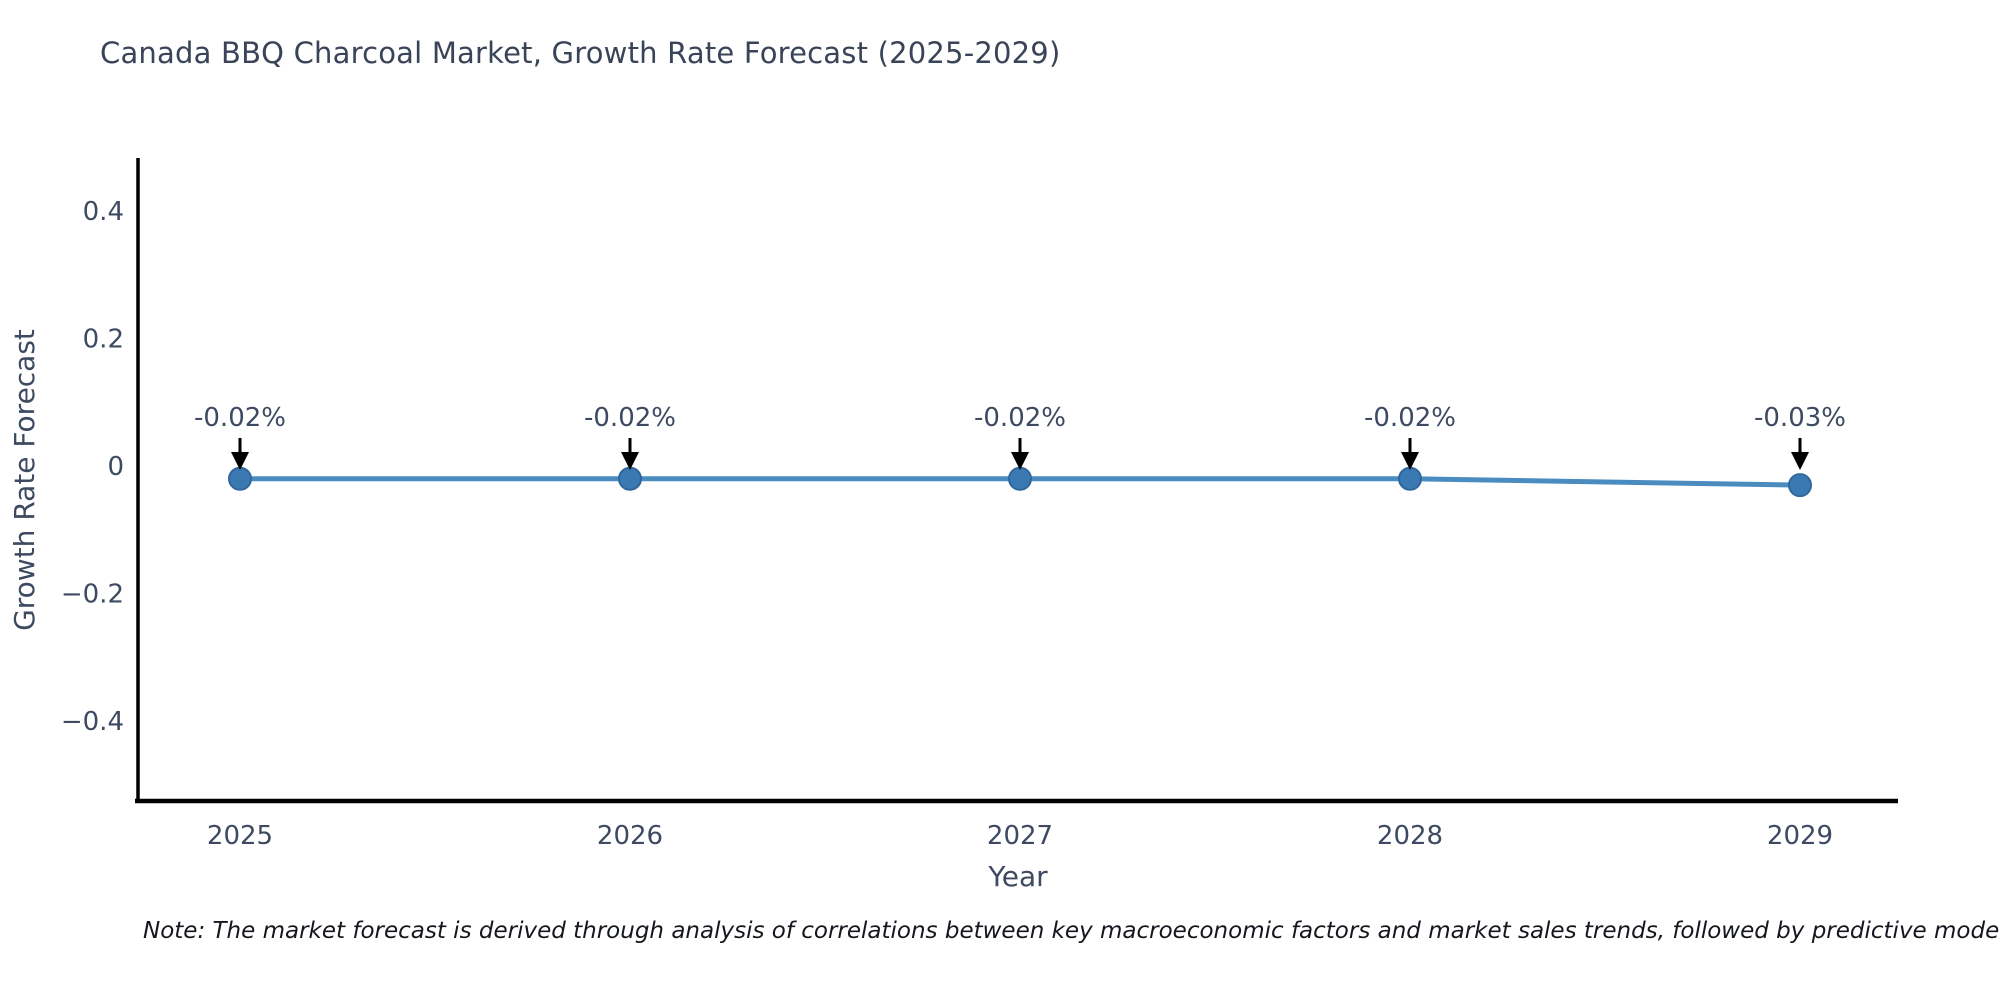  Describe the element at coordinates (92, 595) in the screenshot. I see `y-tick-label: −0.2` at that location.